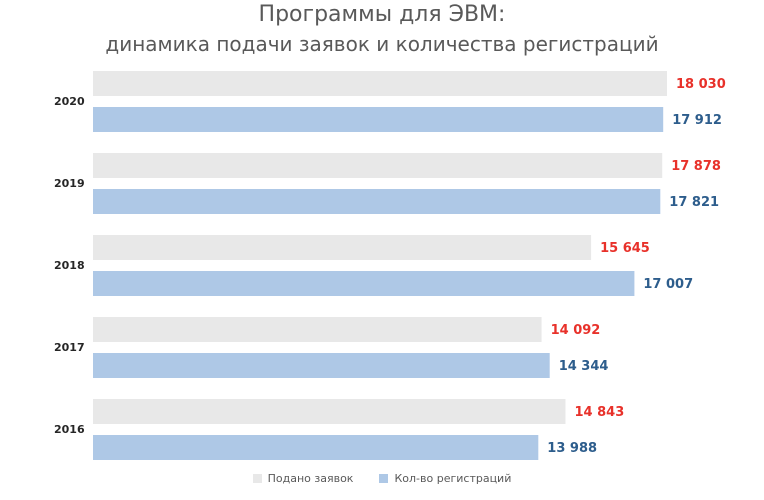  What do you see at coordinates (69, 265) in the screenshot?
I see `category-label: 2018` at bounding box center [69, 265].